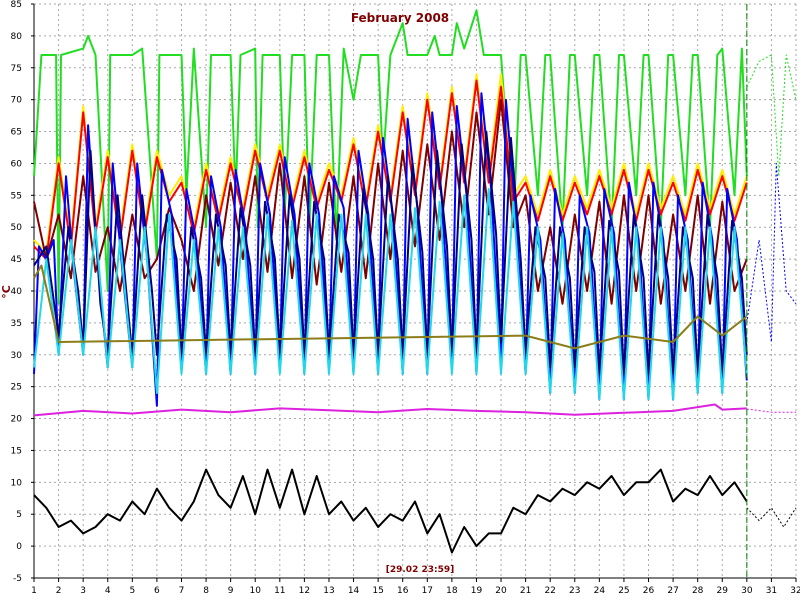  I want to click on x-tick-label-31: 32, so click(795, 591).